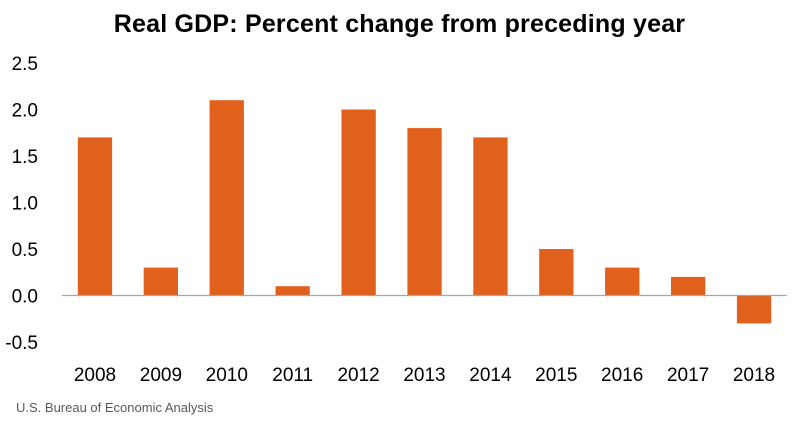 This screenshot has height=421, width=799. Describe the element at coordinates (688, 375) in the screenshot. I see `x-tick-label: 2017` at that location.